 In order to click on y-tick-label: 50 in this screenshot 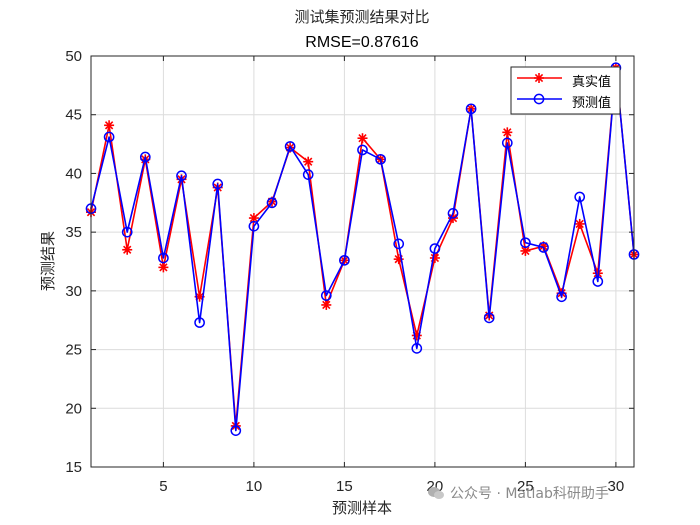, I will do `click(73, 56)`.